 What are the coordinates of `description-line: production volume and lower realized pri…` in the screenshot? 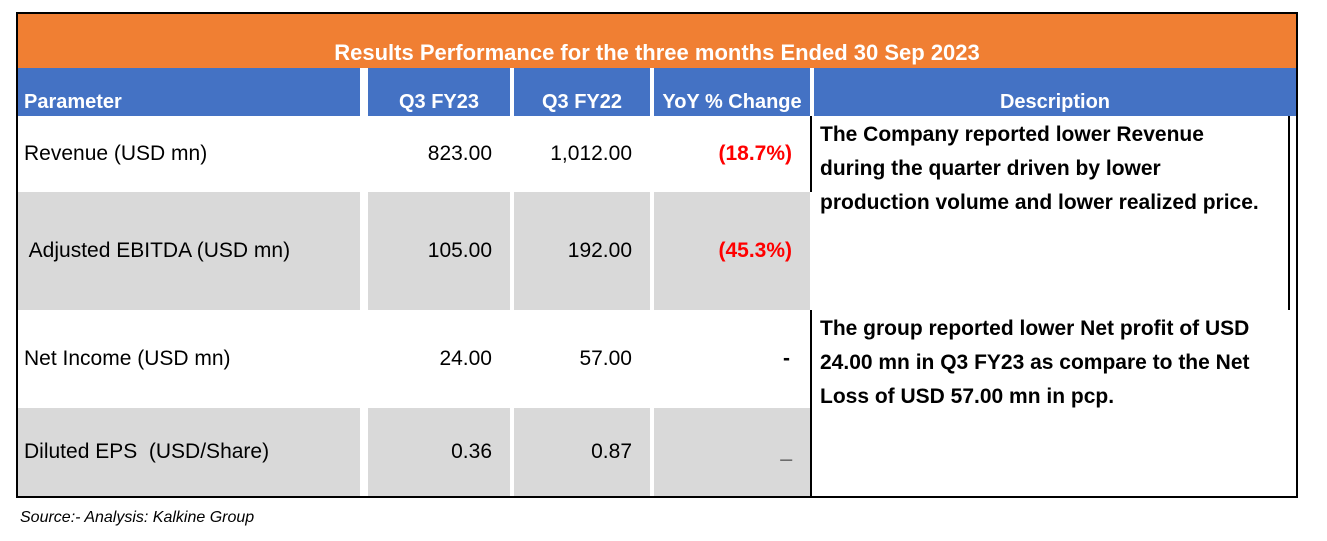 It's located at (1039, 202).